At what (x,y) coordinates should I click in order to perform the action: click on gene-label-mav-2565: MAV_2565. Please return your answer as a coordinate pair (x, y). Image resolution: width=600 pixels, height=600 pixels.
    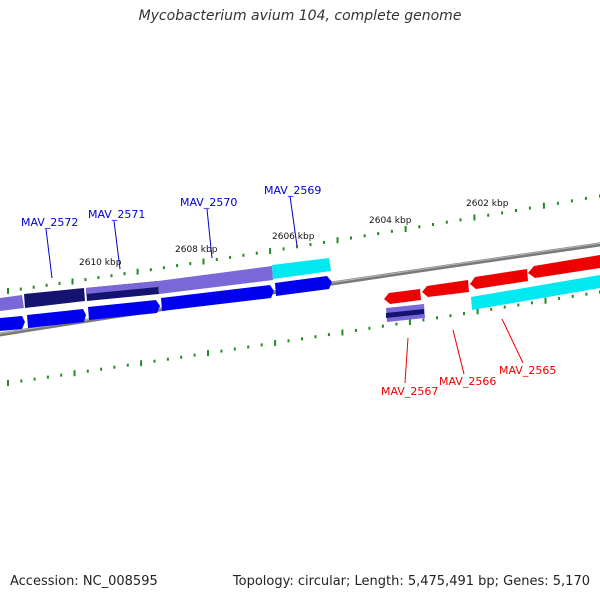
    Looking at the image, I should click on (527, 370).